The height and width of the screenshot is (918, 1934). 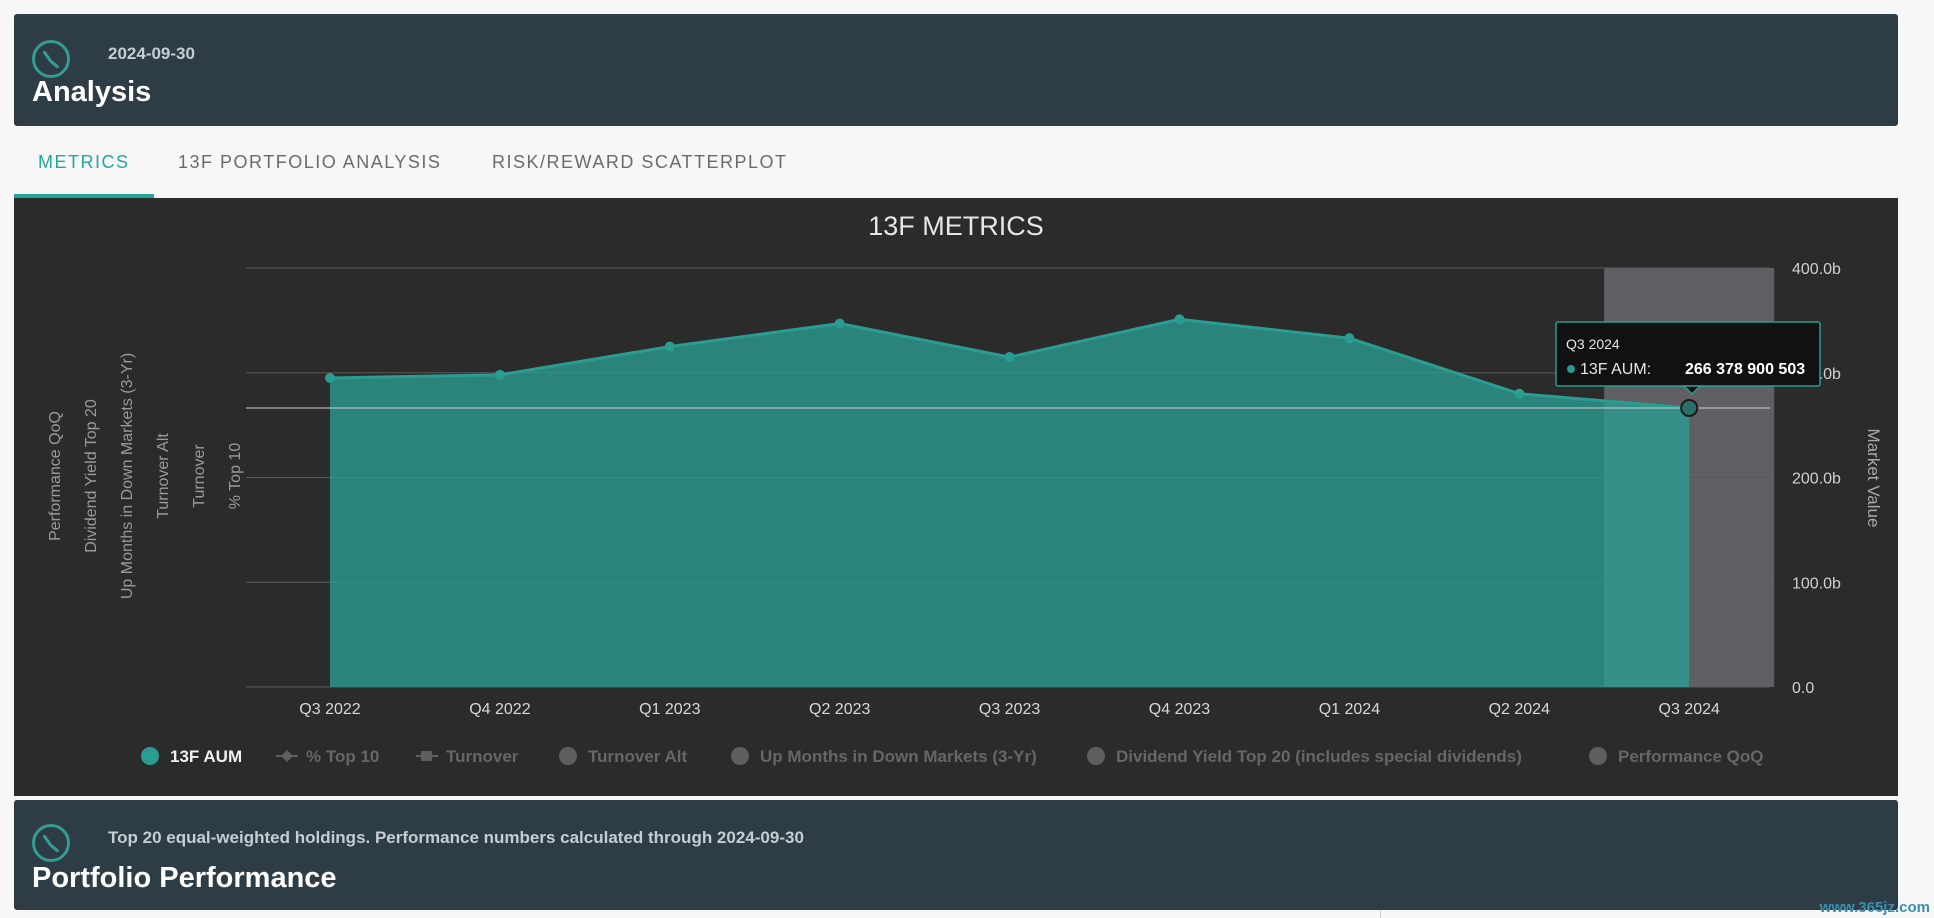 I want to click on x-tick-label: Q4 2022, so click(x=499, y=709).